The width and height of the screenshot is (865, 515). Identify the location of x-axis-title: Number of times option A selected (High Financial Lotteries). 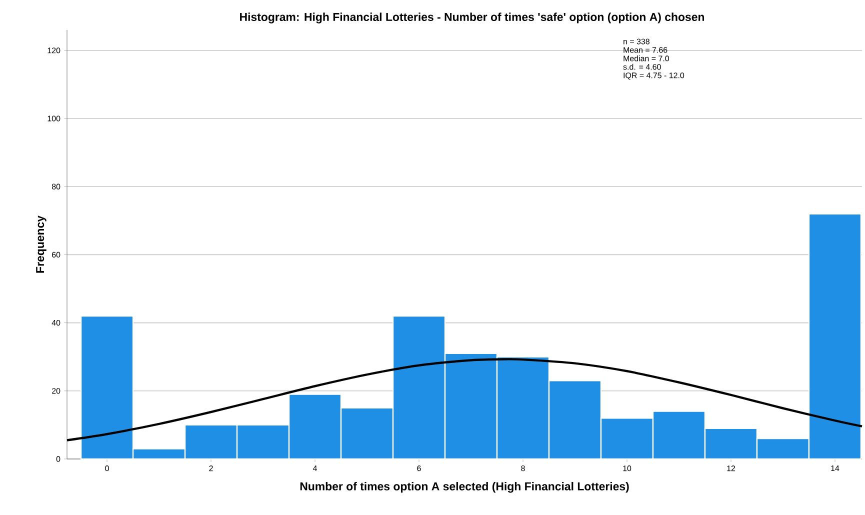
(464, 487).